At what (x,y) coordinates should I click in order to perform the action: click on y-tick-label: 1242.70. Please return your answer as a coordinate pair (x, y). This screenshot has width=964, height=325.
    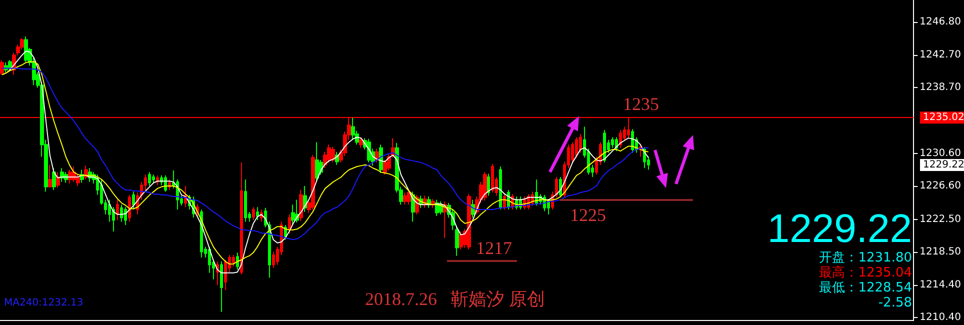
    Looking at the image, I should click on (941, 55).